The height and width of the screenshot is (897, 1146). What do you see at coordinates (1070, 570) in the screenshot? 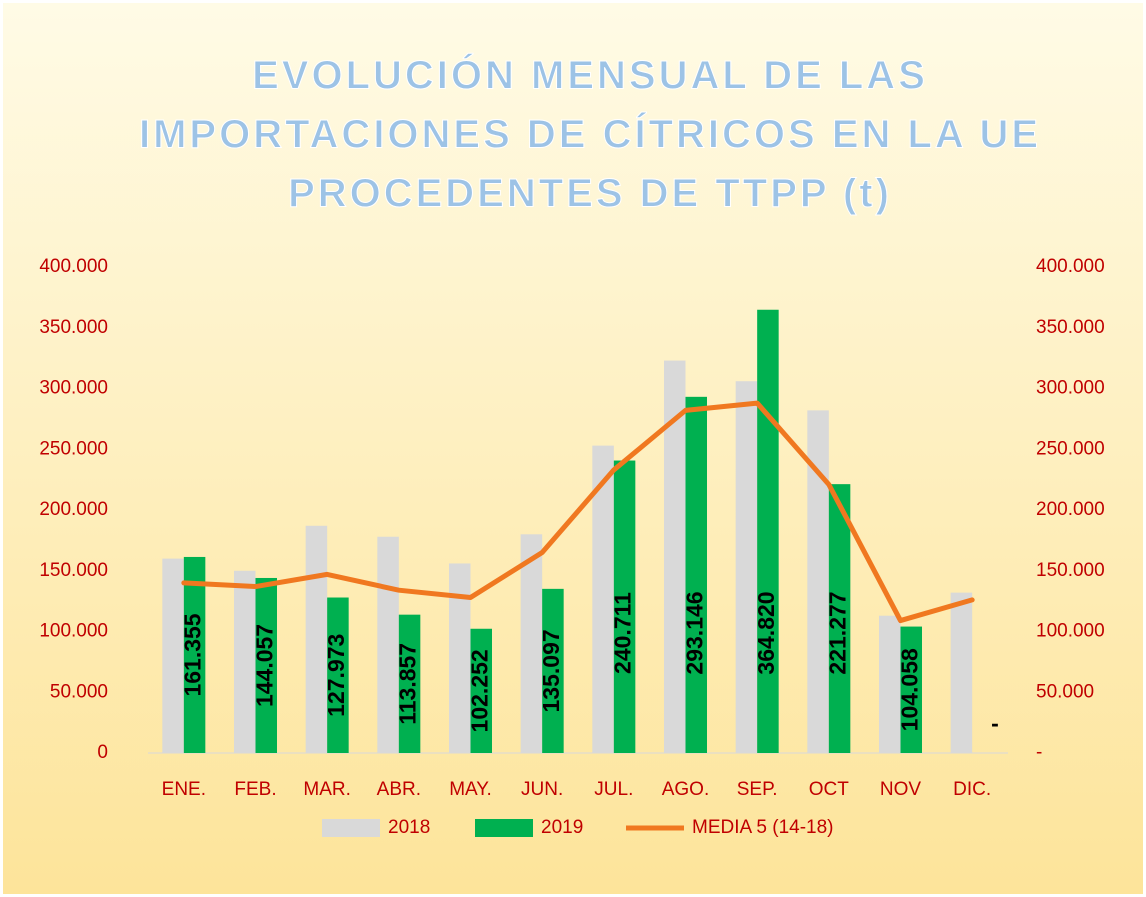
I see `y2-tick-label: 150.000` at bounding box center [1070, 570].